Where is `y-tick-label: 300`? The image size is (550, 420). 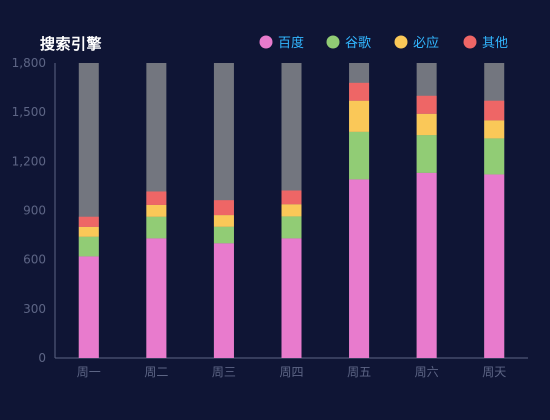 y-tick-label: 300 is located at coordinates (34, 309).